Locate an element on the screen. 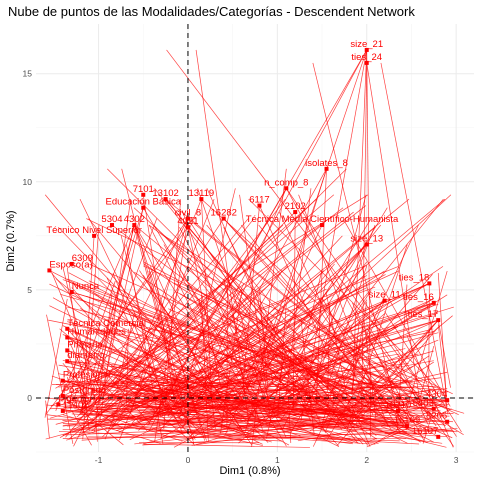 The image size is (480, 480). point-label: size_11 is located at coordinates (385, 295).